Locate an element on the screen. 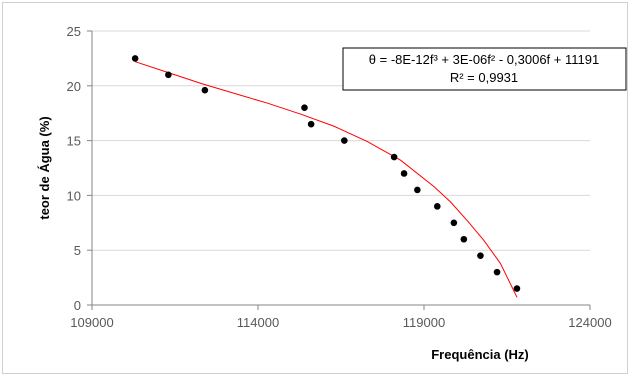 The image size is (632, 378). y-axis-ticks: 0 5 10 15 20 25 is located at coordinates (79, 168).